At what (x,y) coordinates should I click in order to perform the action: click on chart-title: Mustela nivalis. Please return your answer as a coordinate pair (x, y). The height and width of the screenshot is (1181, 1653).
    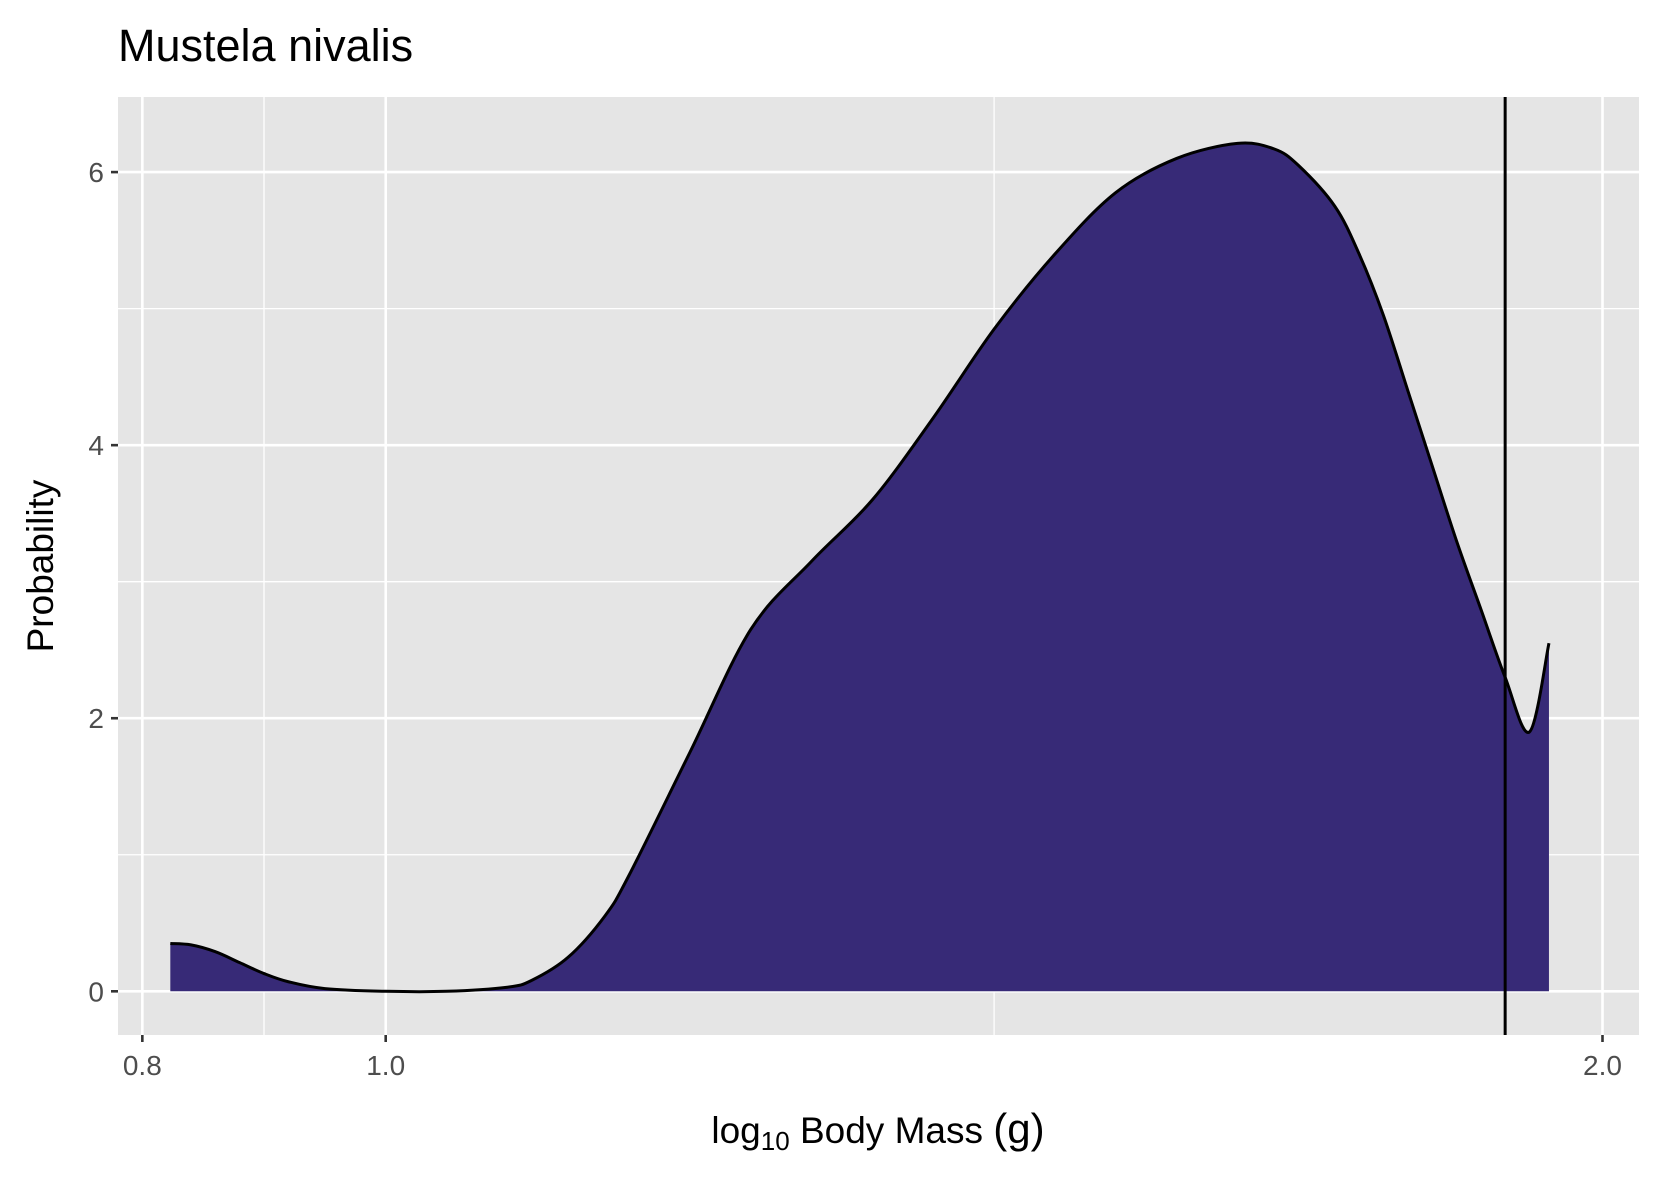
    Looking at the image, I should click on (265, 45).